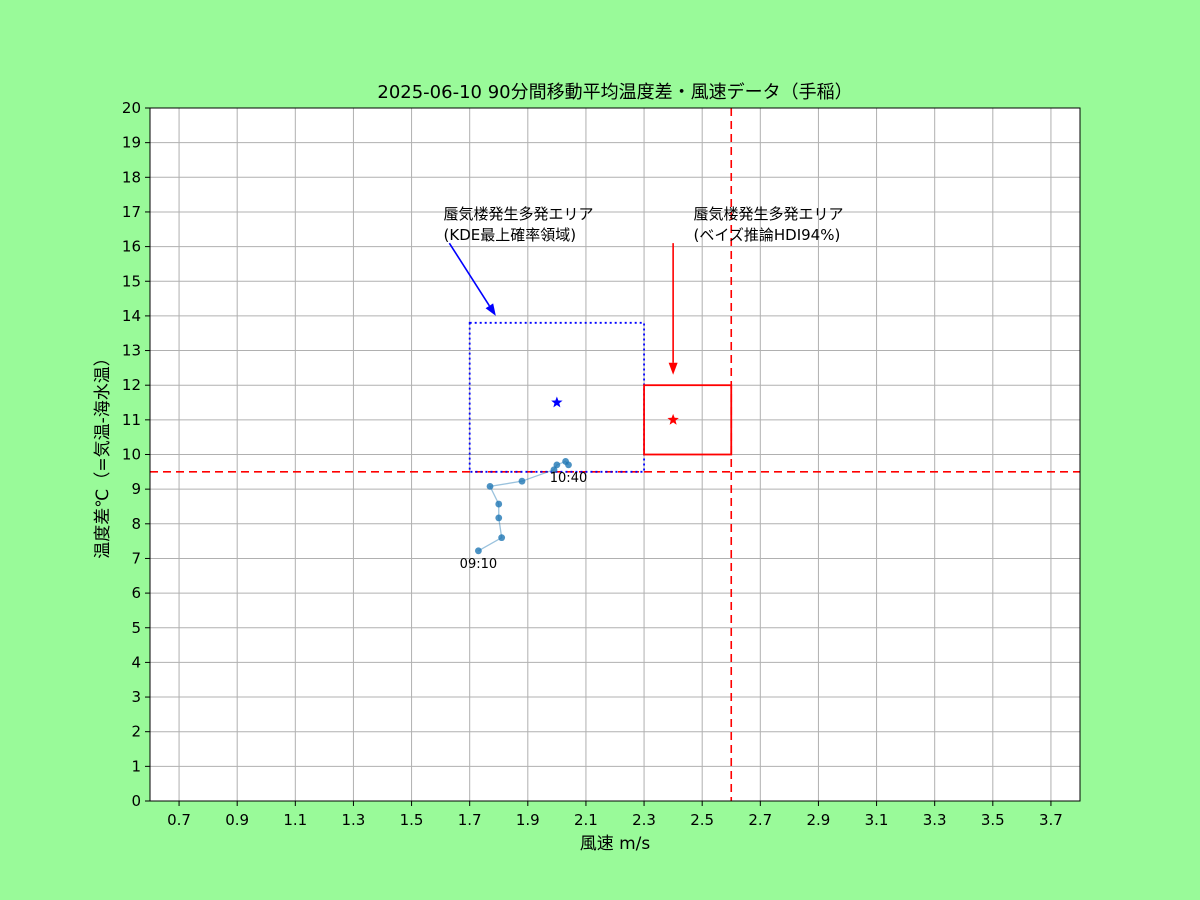  I want to click on x-tick-label: 1.9, so click(528, 820).